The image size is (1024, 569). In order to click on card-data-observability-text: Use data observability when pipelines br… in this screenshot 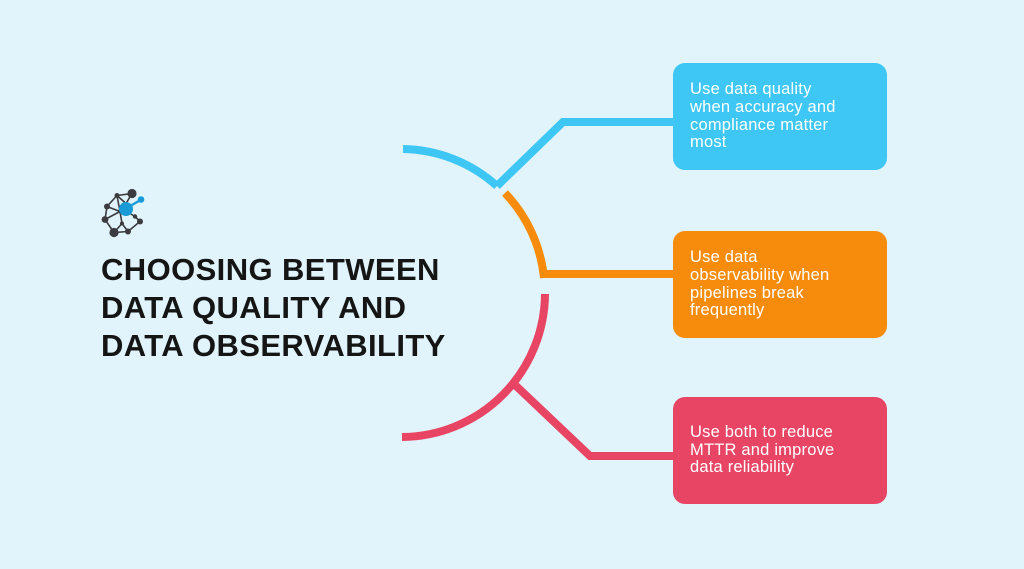, I will do `click(760, 283)`.